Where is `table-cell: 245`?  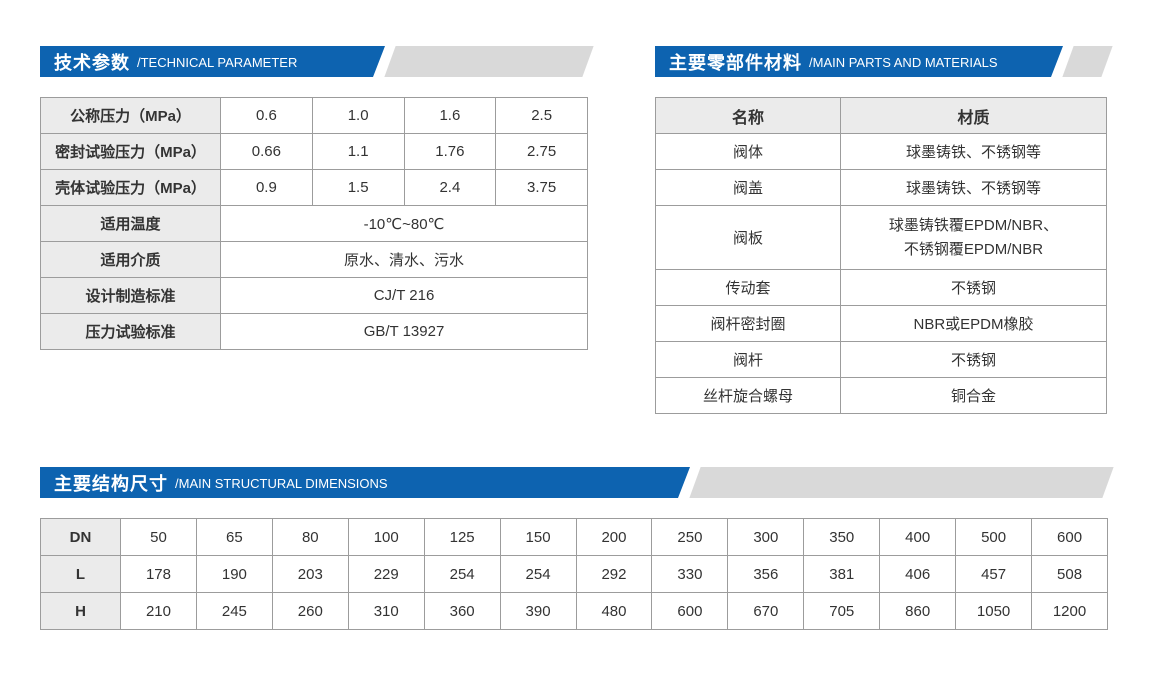
table-cell: 245 is located at coordinates (234, 611).